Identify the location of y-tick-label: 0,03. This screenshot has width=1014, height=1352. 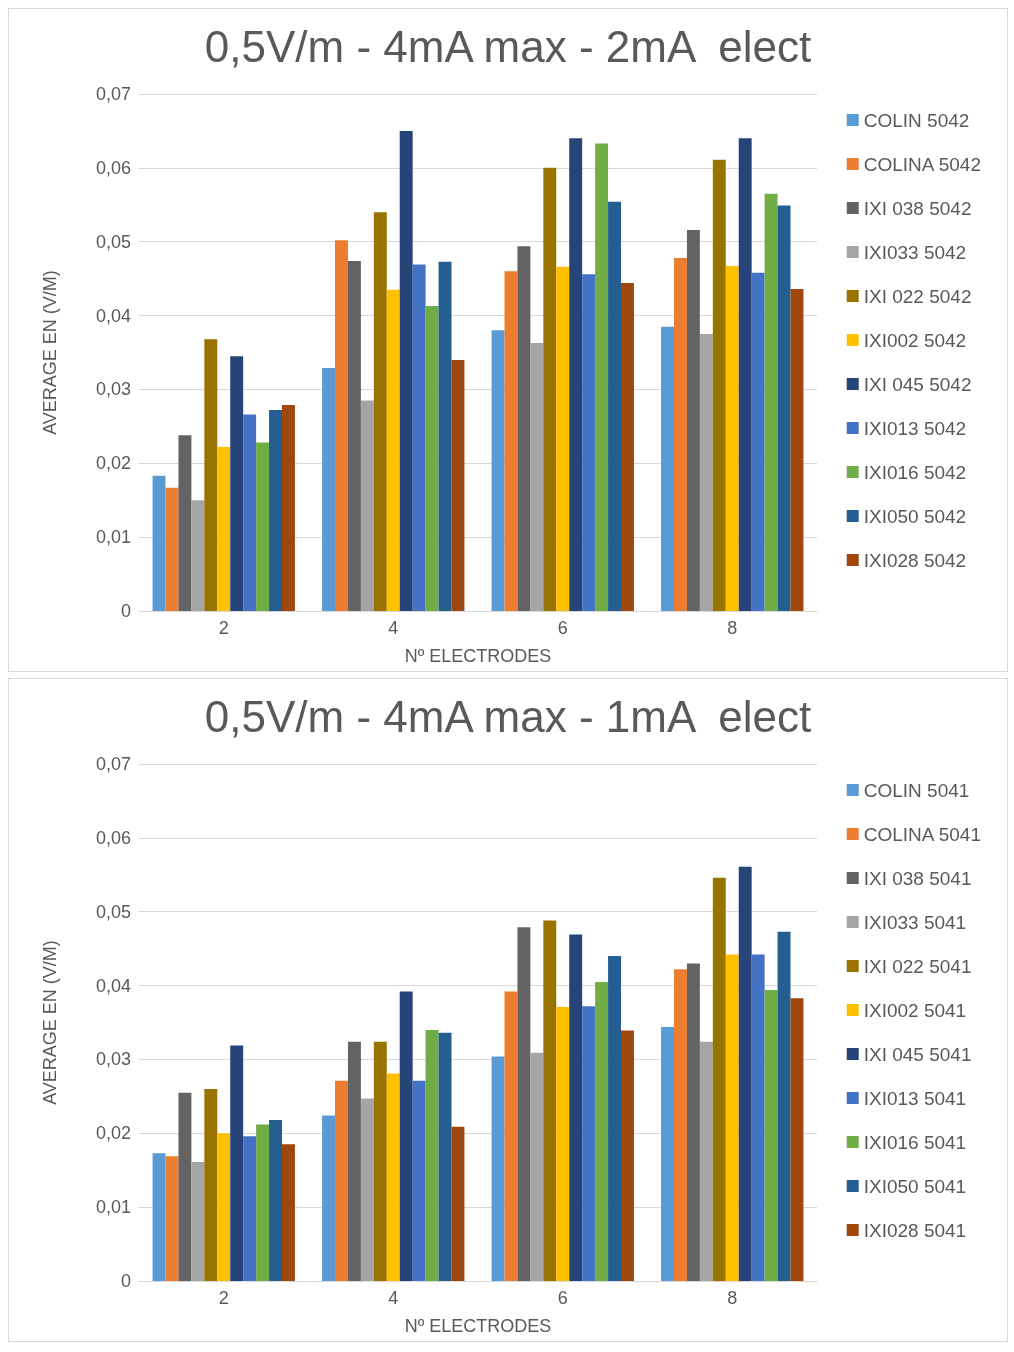
(113, 1059).